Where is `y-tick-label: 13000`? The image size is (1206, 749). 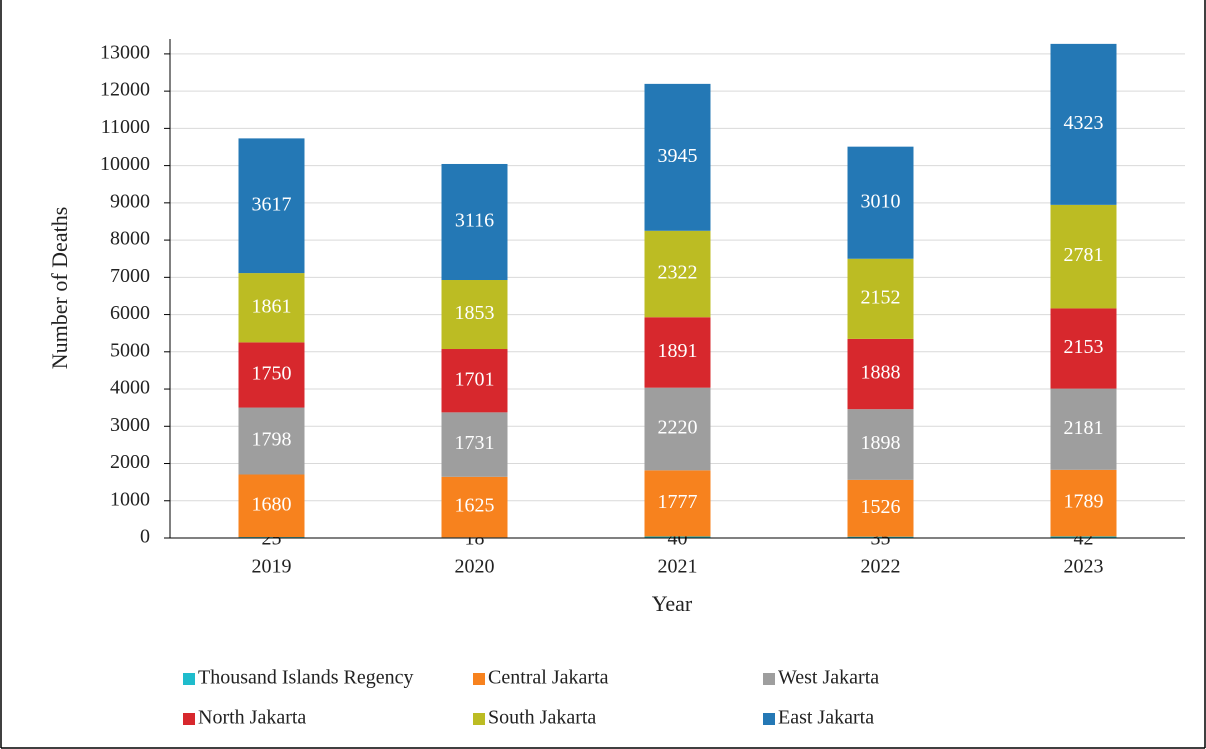
y-tick-label: 13000 is located at coordinates (125, 52).